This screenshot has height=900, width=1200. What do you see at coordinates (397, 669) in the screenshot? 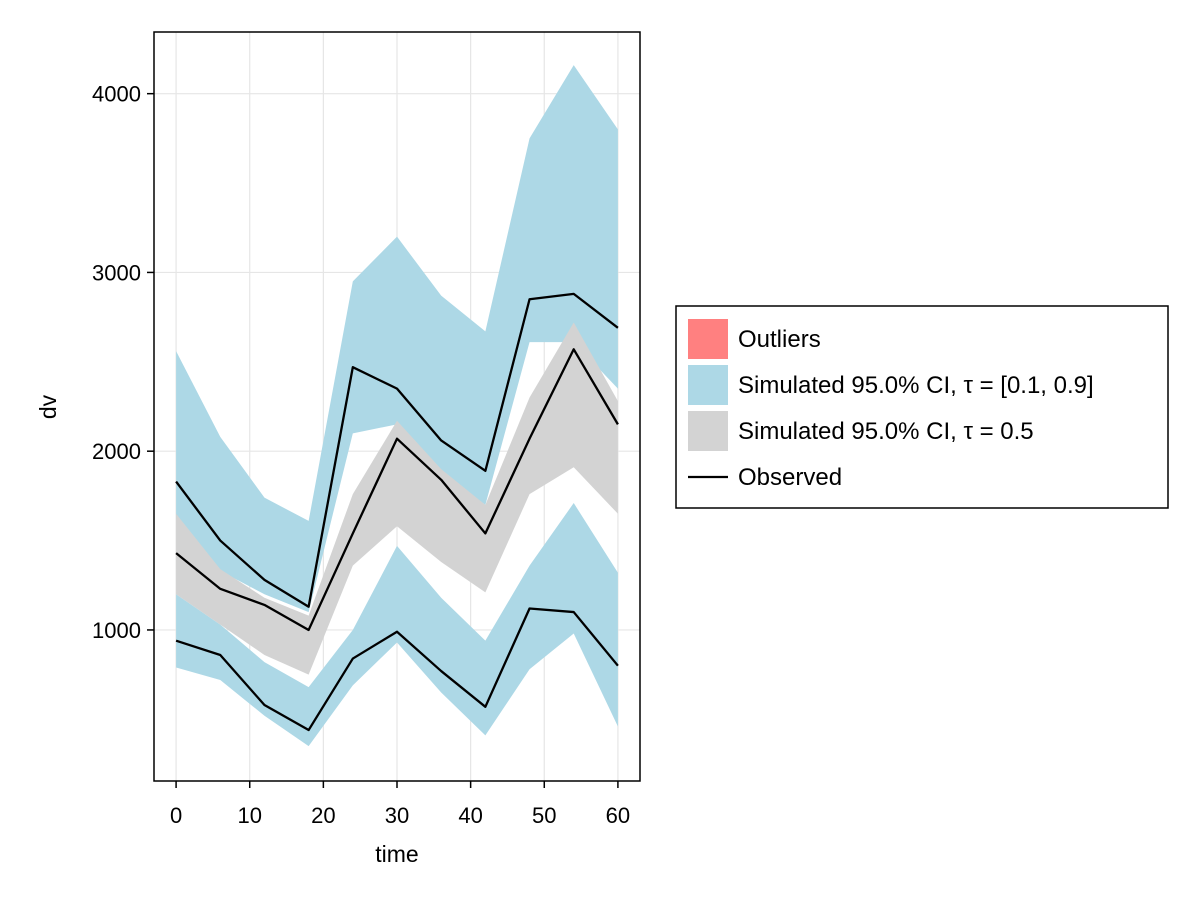
I see `observed-line-lower` at bounding box center [397, 669].